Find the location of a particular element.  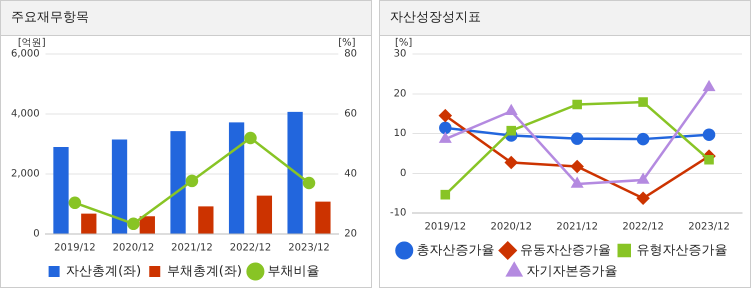

legend-label: 부채총계(좌) is located at coordinates (204, 271).